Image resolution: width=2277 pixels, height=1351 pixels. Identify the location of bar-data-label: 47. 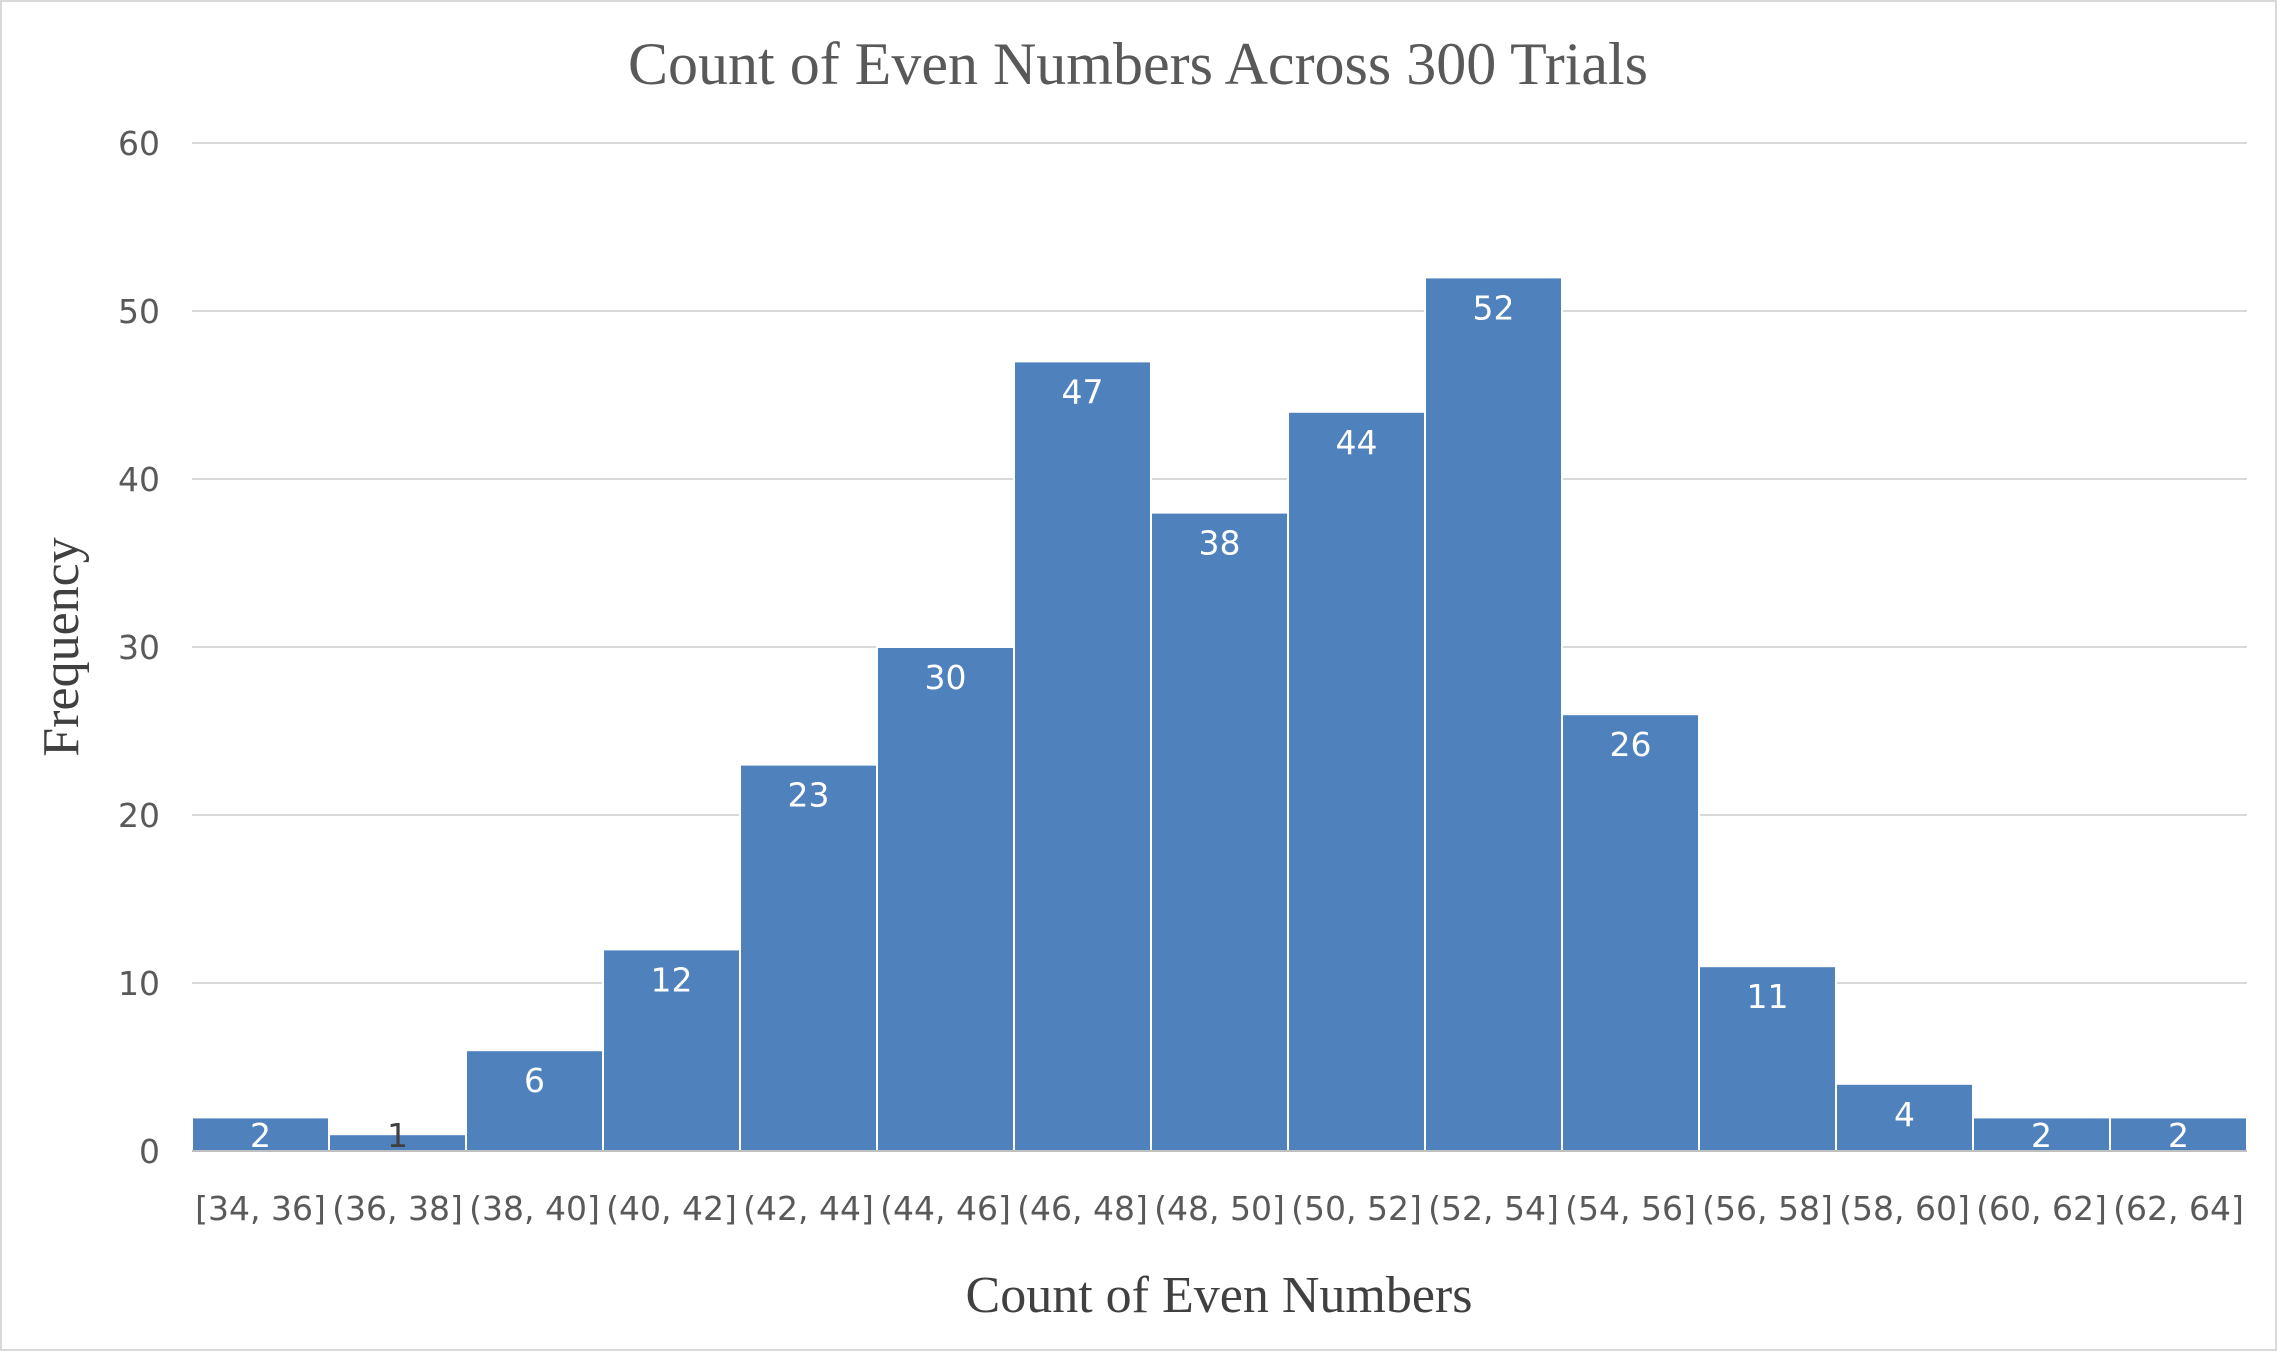
(1083, 391).